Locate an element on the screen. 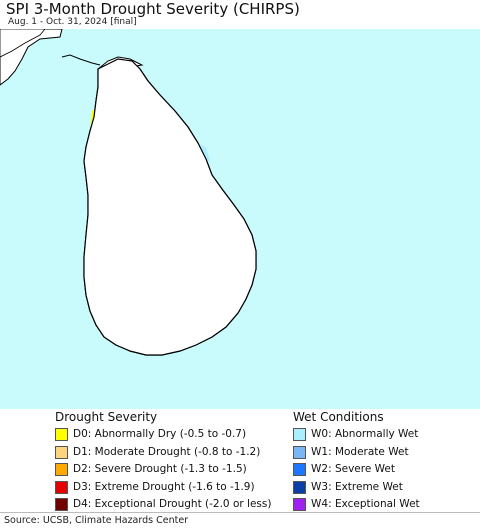 The image size is (480, 530). wet-legend-title: Wet Conditions is located at coordinates (338, 417).